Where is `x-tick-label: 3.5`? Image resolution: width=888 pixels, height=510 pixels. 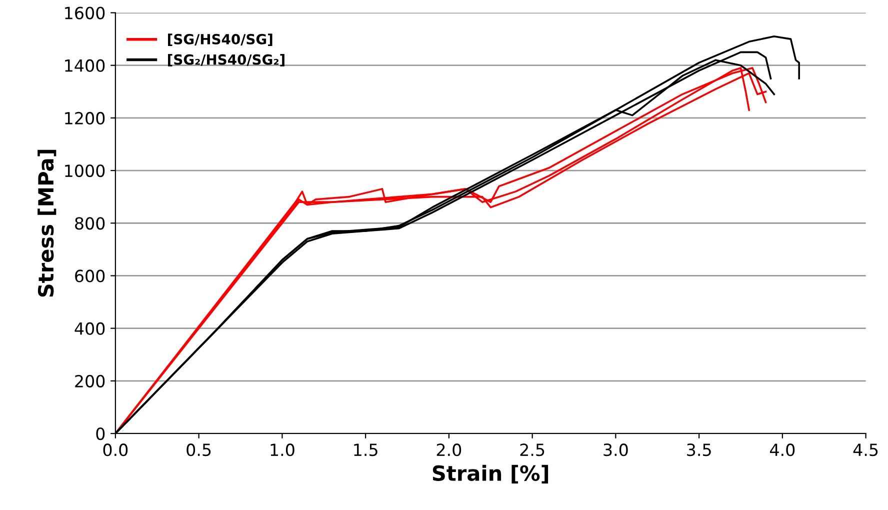
x-tick-label: 3.5 is located at coordinates (699, 450).